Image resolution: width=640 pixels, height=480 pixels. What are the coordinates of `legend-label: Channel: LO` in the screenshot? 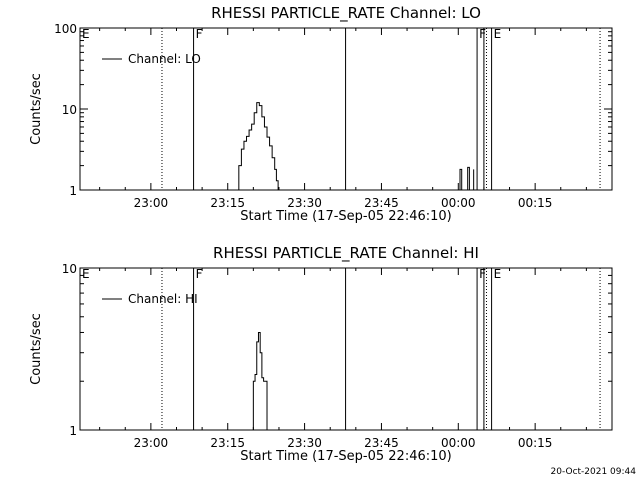 It's located at (164, 59).